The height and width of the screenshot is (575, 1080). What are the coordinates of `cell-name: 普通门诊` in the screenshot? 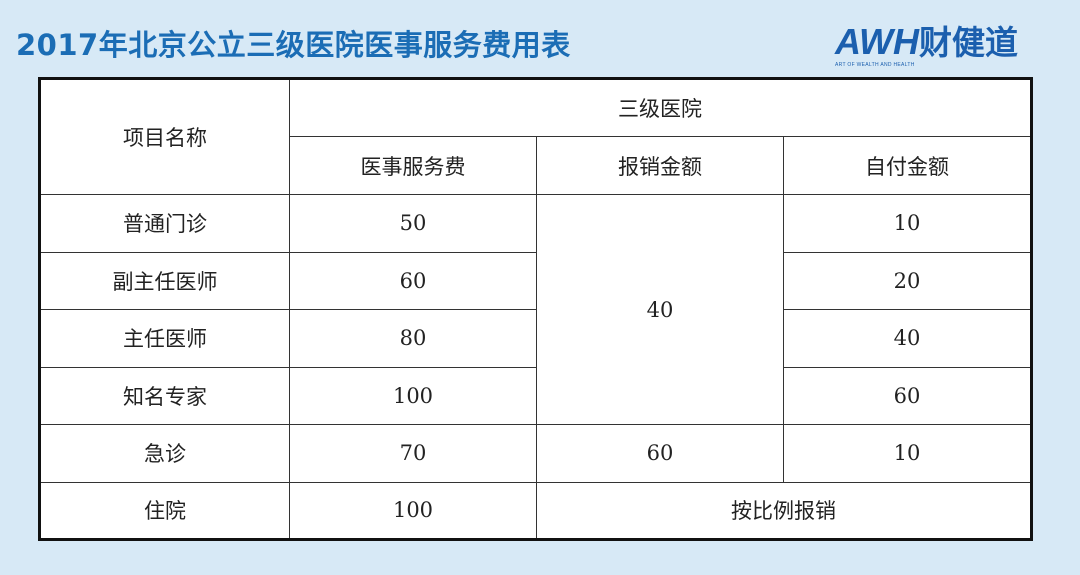 It's located at (164, 223).